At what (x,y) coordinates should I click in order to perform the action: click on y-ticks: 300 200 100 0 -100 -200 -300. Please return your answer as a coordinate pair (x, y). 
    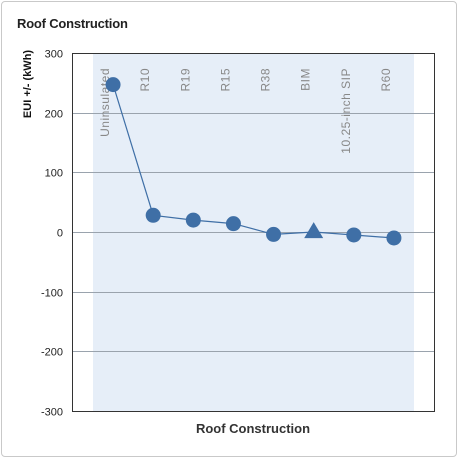
    Looking at the image, I should click on (52, 234).